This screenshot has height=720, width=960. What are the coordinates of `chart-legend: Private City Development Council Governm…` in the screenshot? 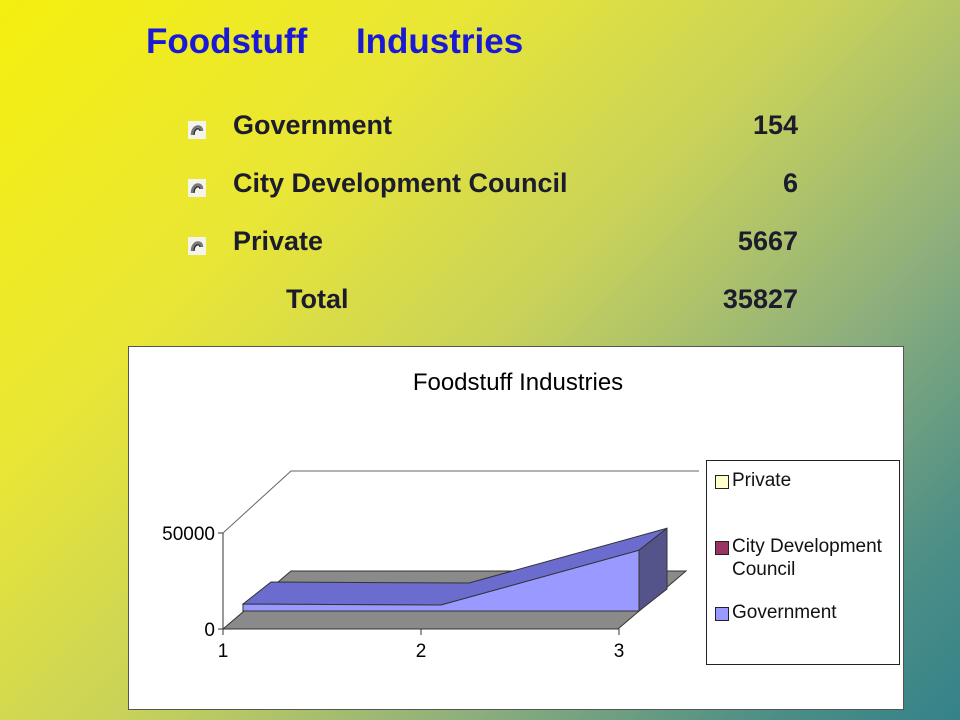 It's located at (803, 562).